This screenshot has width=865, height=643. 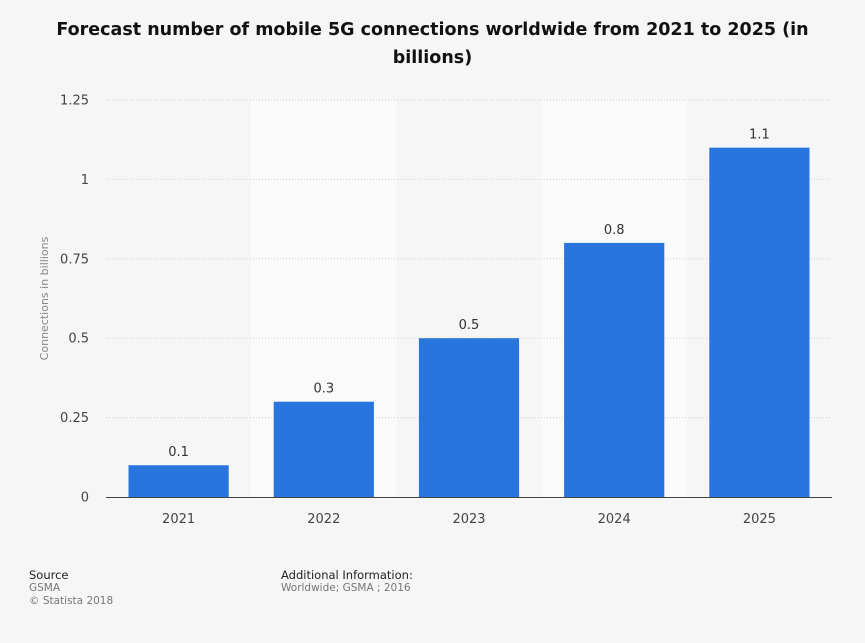 I want to click on data-label: 0.5, so click(x=469, y=325).